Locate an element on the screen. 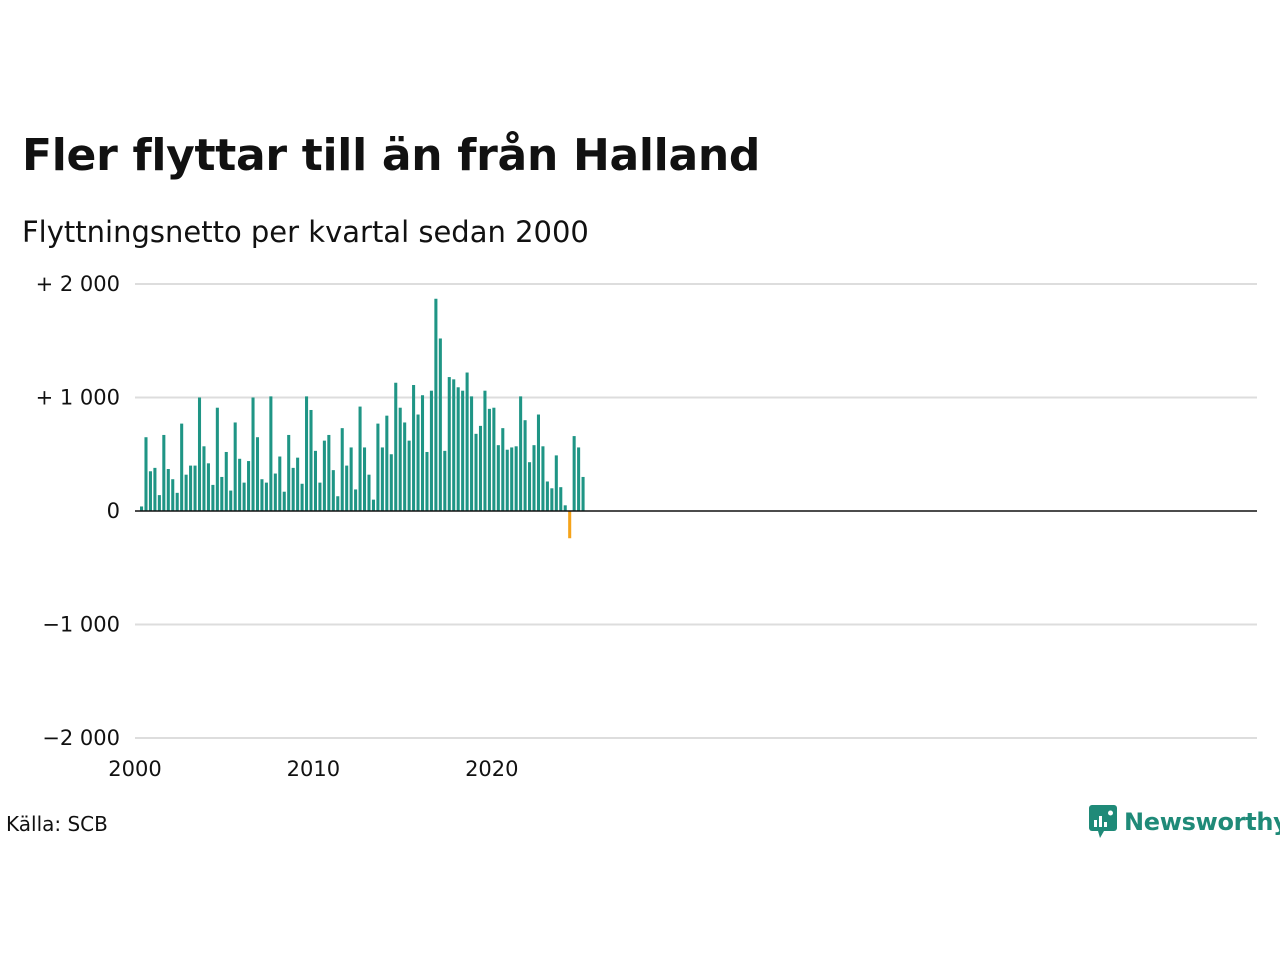 This screenshot has height=960, width=1280. brand-name: Newsworthy is located at coordinates (1202, 822).